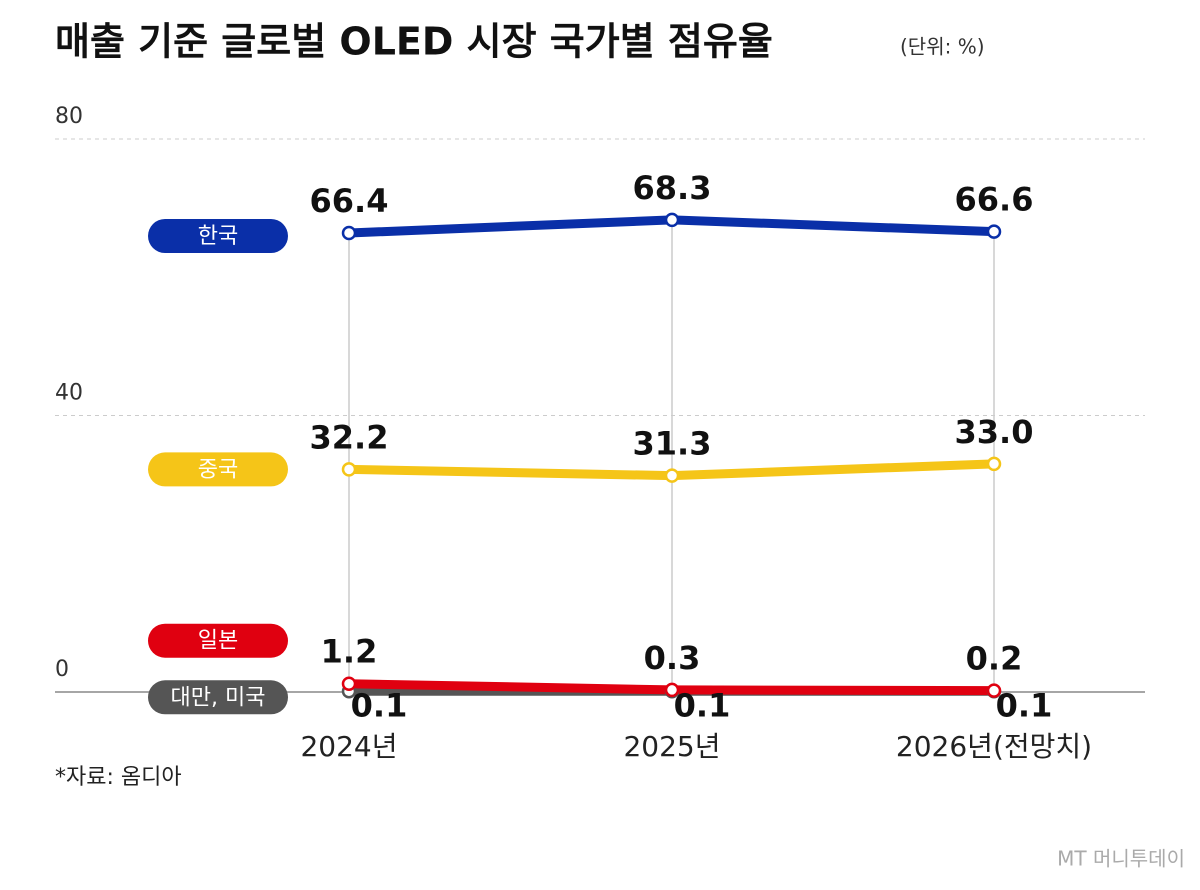  Describe the element at coordinates (994, 432) in the screenshot. I see `value-label: 33.0` at that location.